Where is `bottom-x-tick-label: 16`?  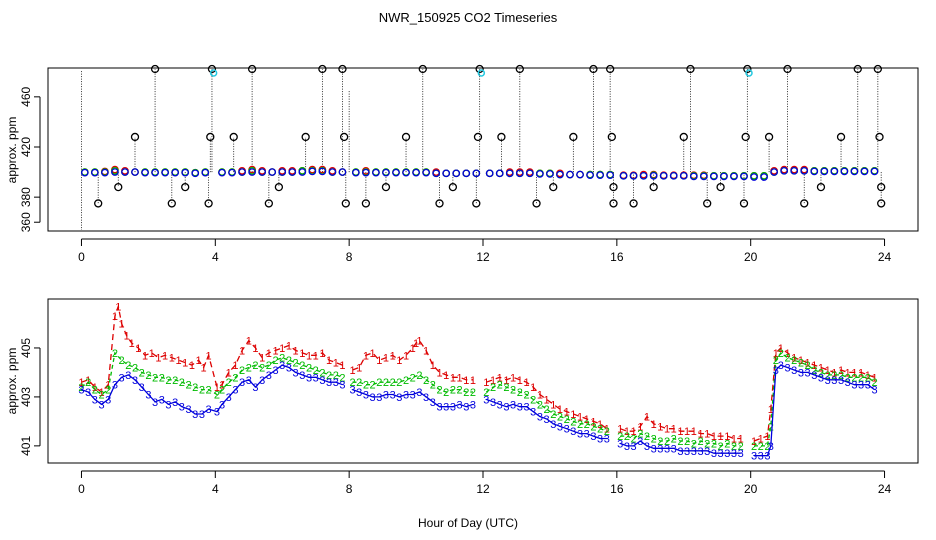 bottom-x-tick-label: 16 is located at coordinates (617, 489).